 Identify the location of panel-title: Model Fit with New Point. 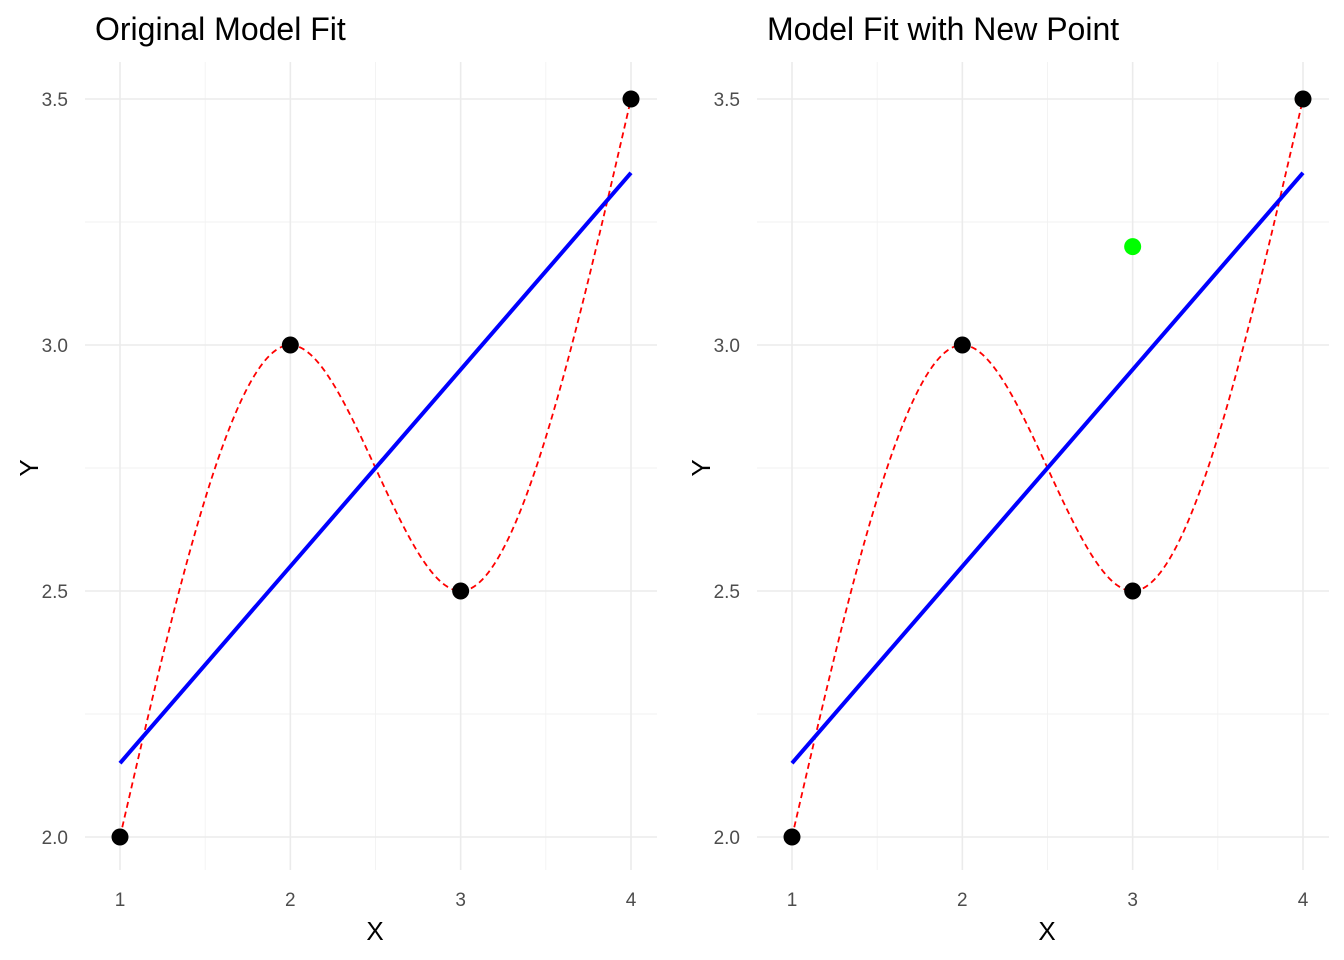
(943, 29).